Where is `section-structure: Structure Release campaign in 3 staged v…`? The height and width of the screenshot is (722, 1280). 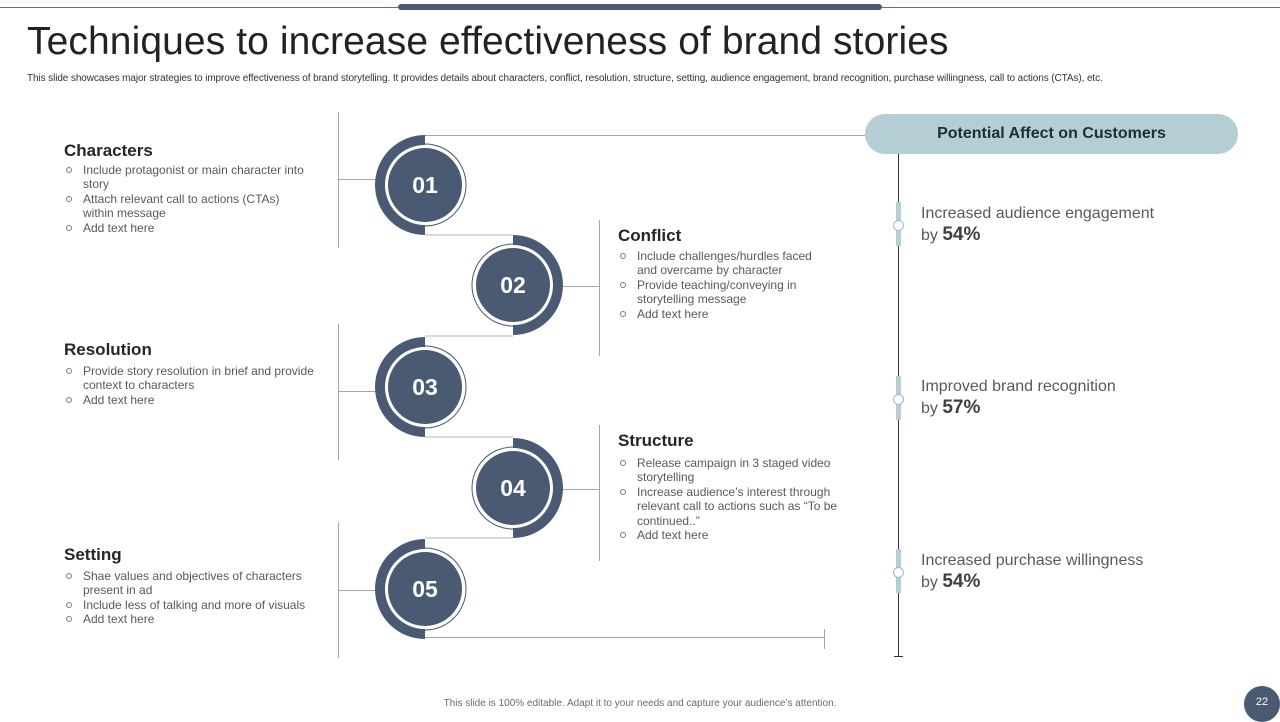 section-structure: Structure Release campaign in 3 staged v… is located at coordinates (733, 486).